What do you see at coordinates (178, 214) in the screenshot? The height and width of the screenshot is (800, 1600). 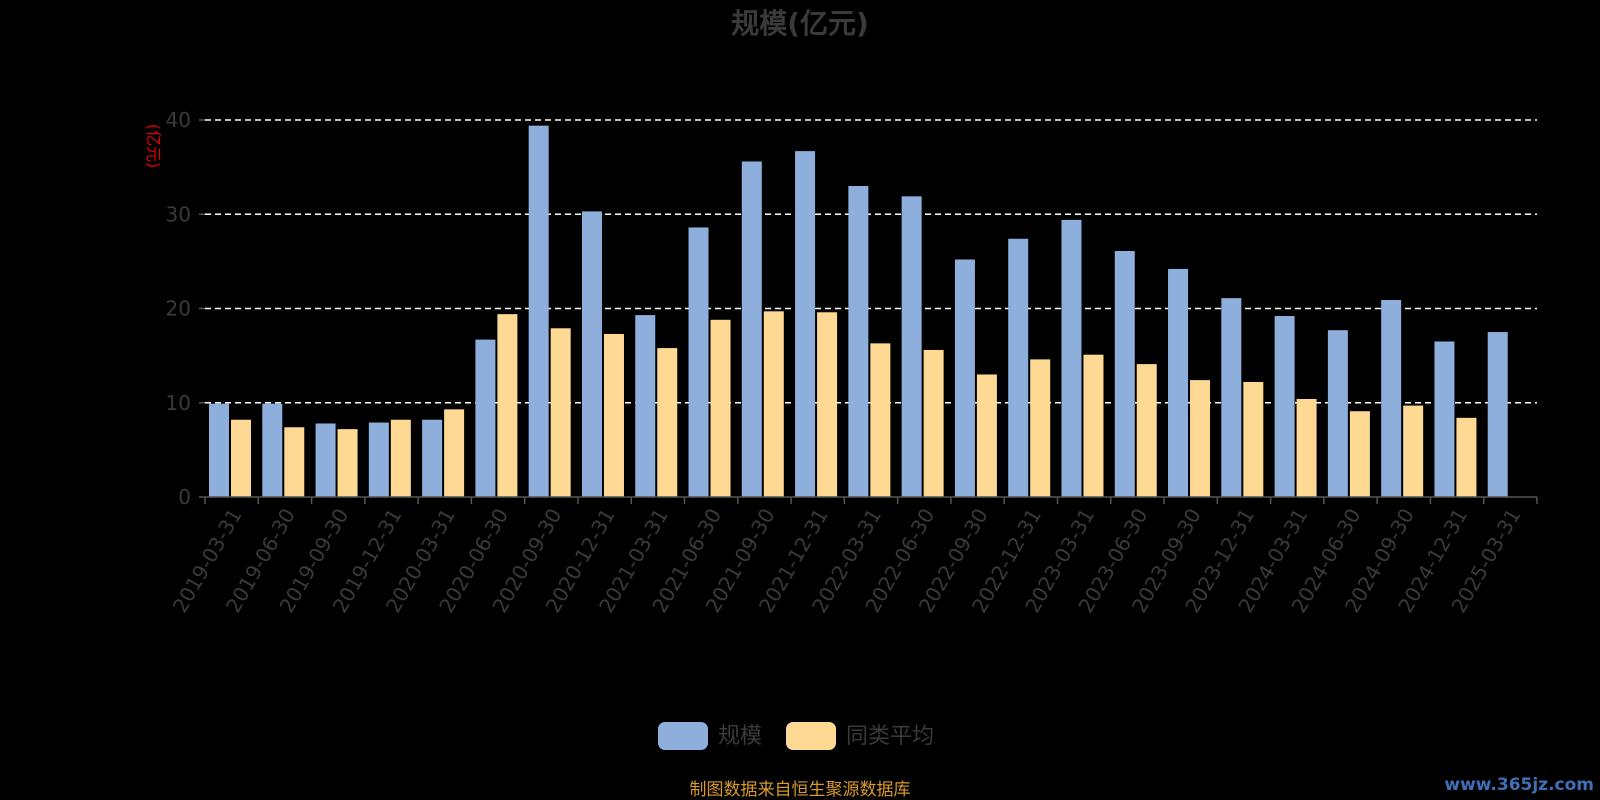 I see `y-tick-label: 30` at bounding box center [178, 214].